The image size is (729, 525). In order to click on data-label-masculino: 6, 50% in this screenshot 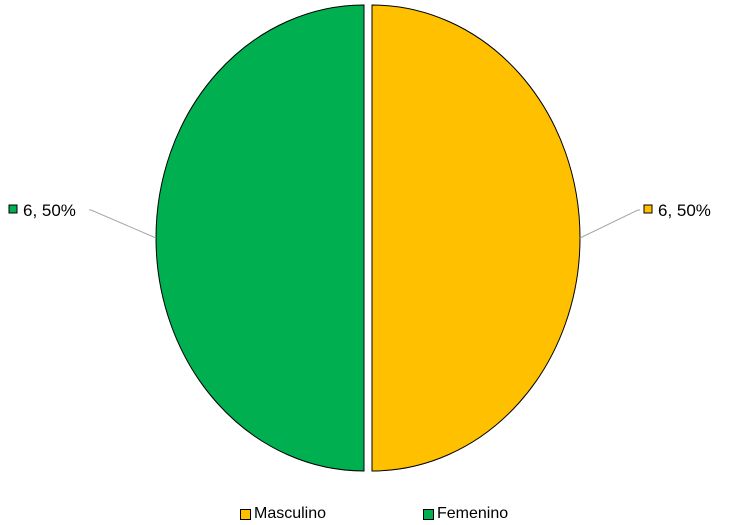, I will do `click(684, 210)`.